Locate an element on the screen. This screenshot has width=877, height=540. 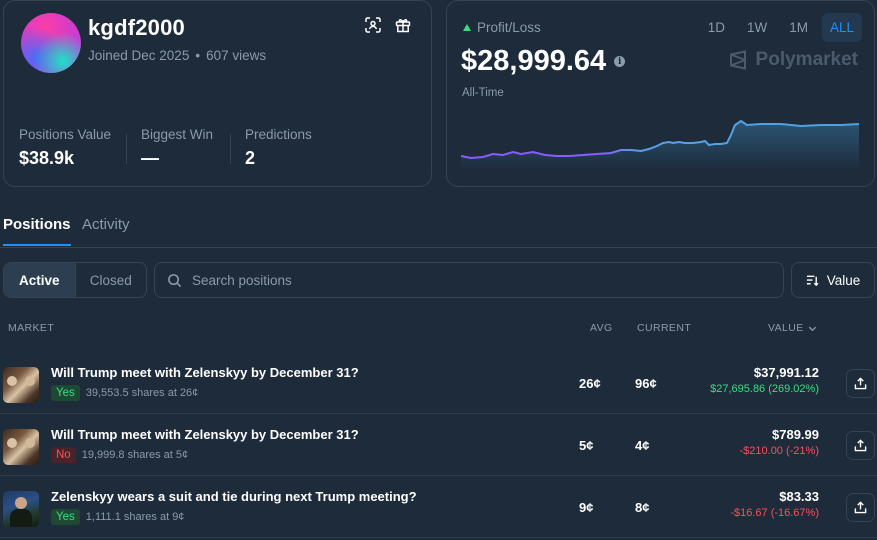
value-amount: $789.99 is located at coordinates (795, 434).